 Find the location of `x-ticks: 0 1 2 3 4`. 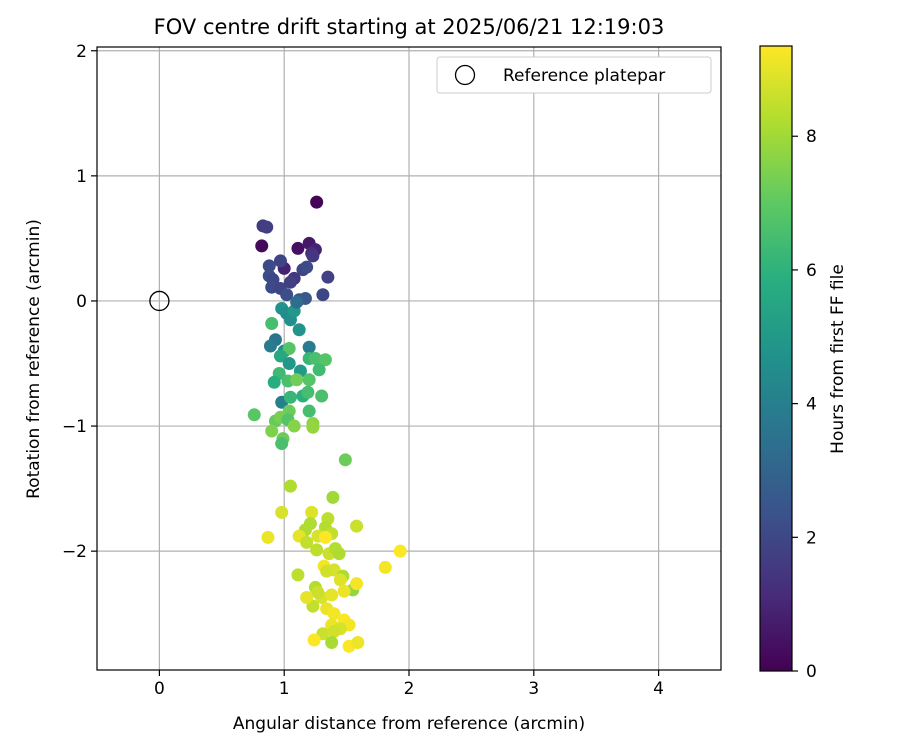

x-ticks: 0 1 2 3 4 is located at coordinates (409, 684).